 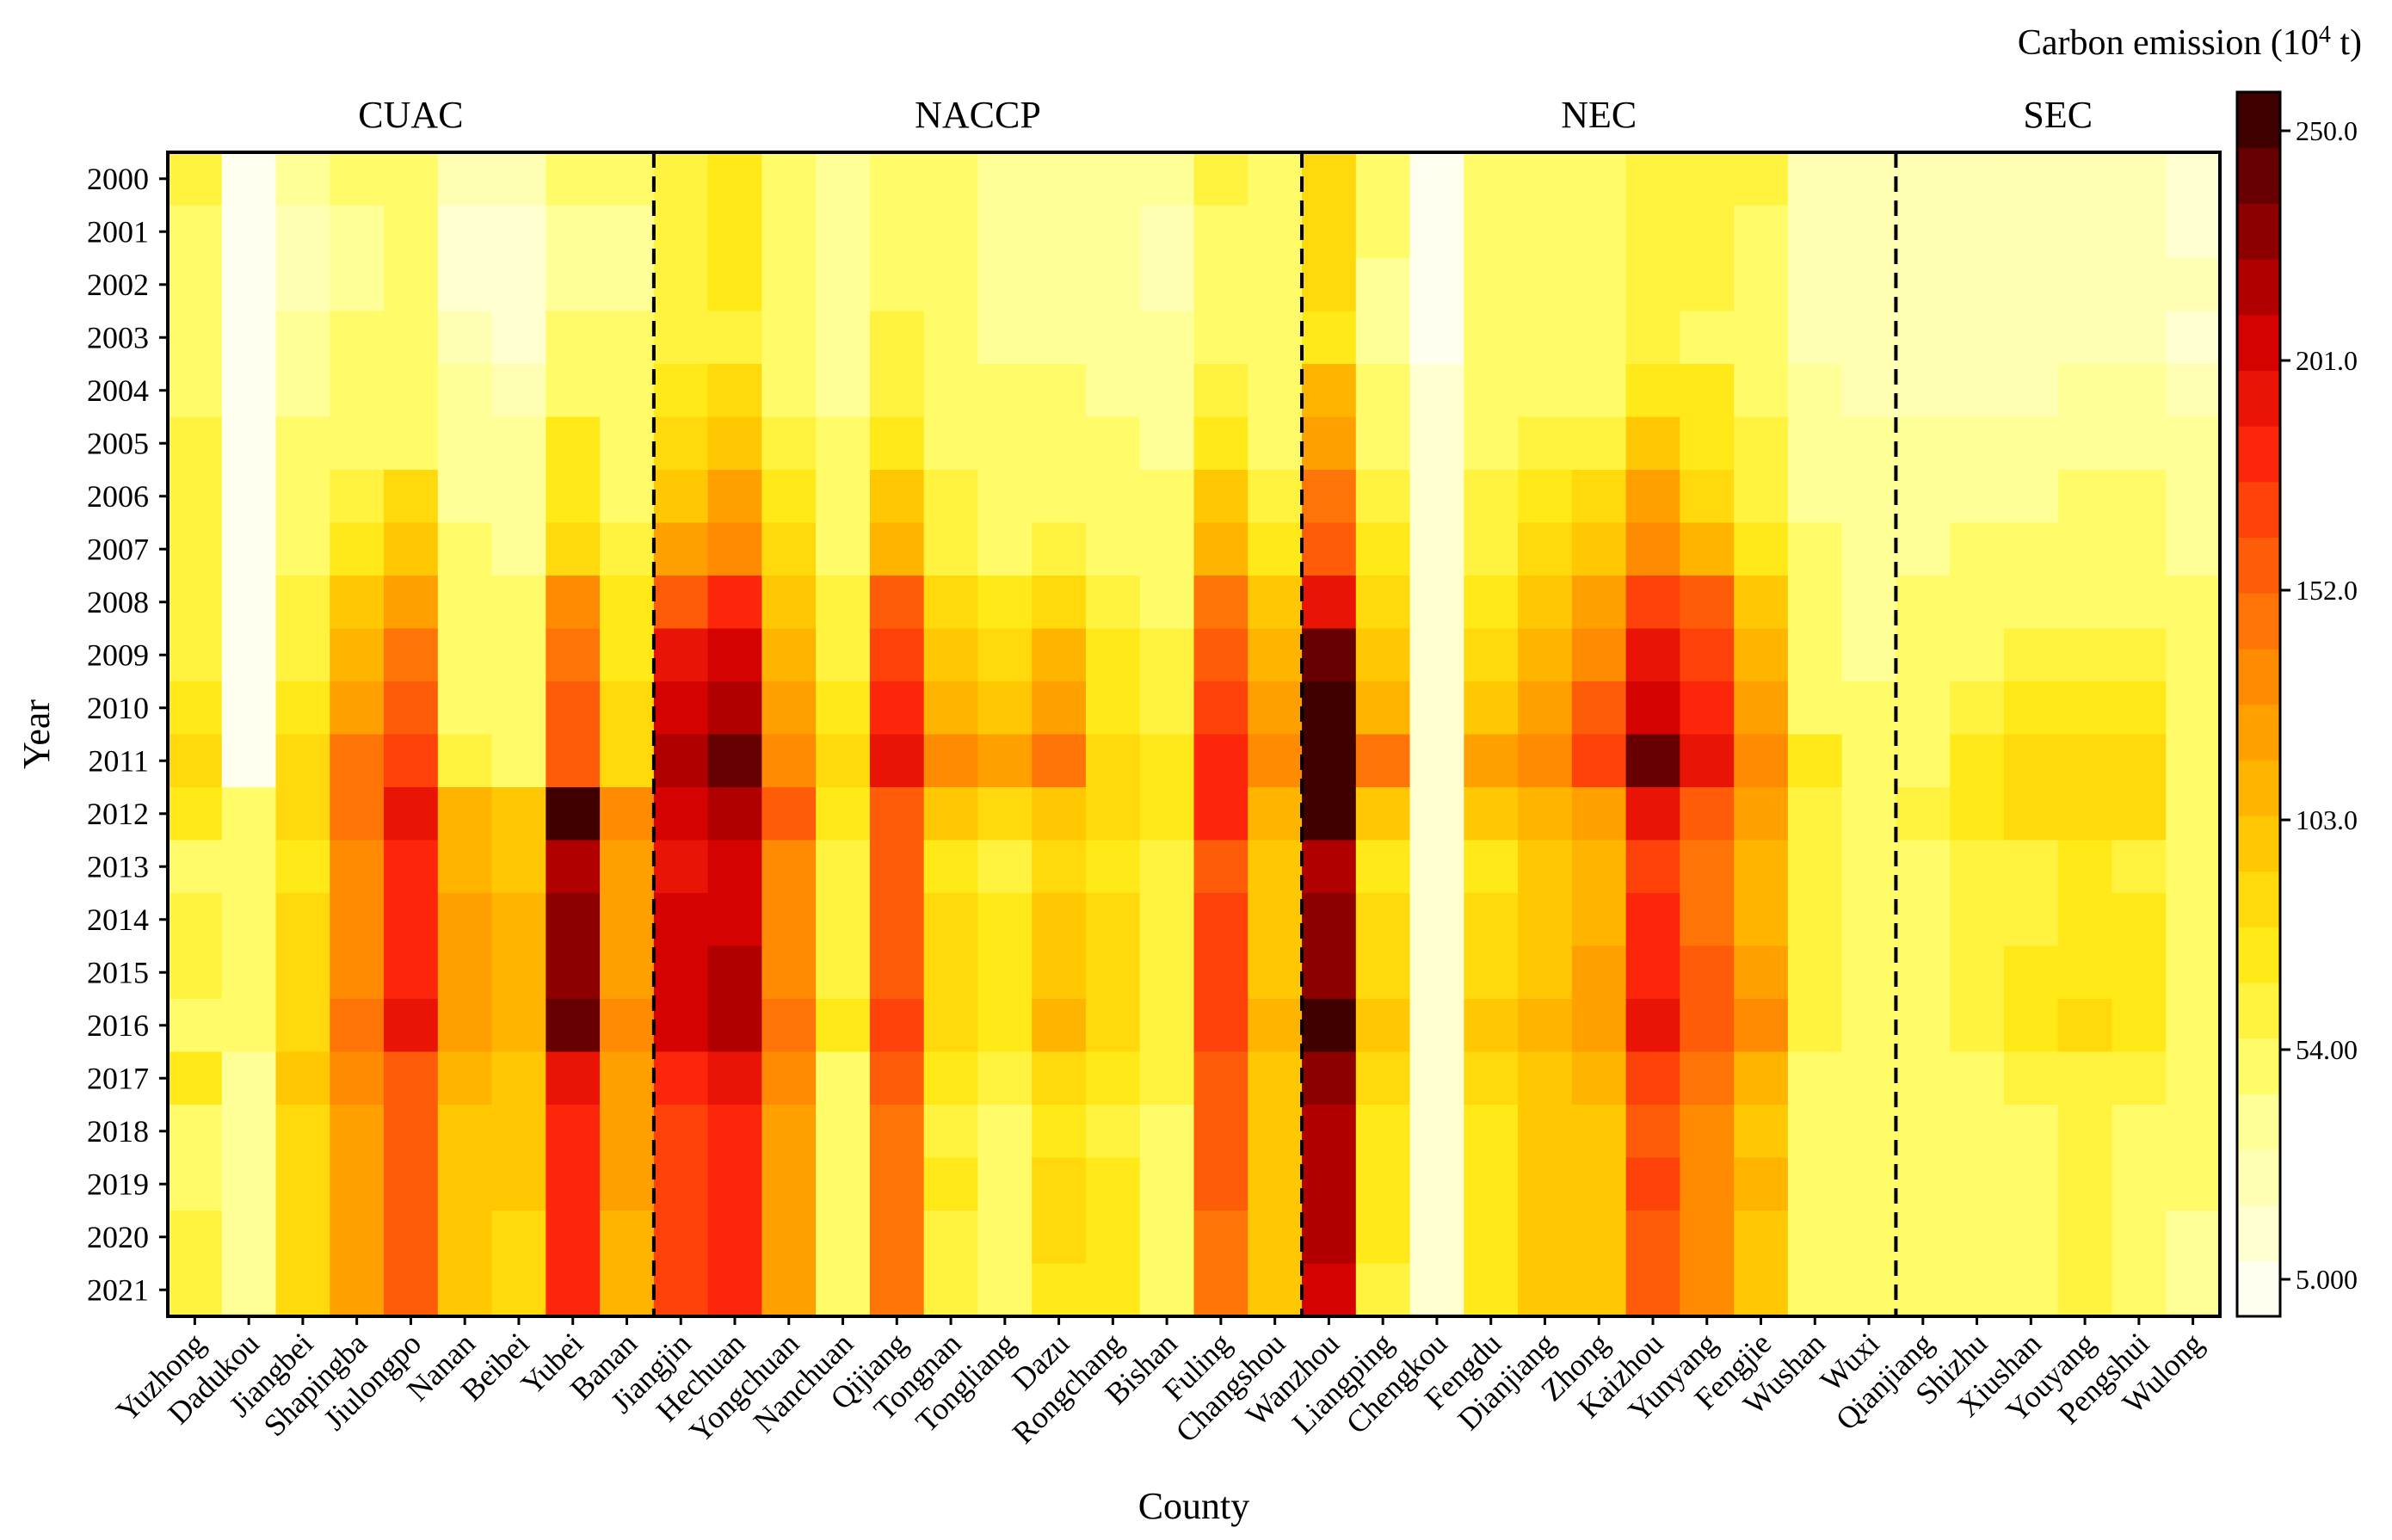 What do you see at coordinates (2258, 343) in the screenshot?
I see `colorbar-segment` at bounding box center [2258, 343].